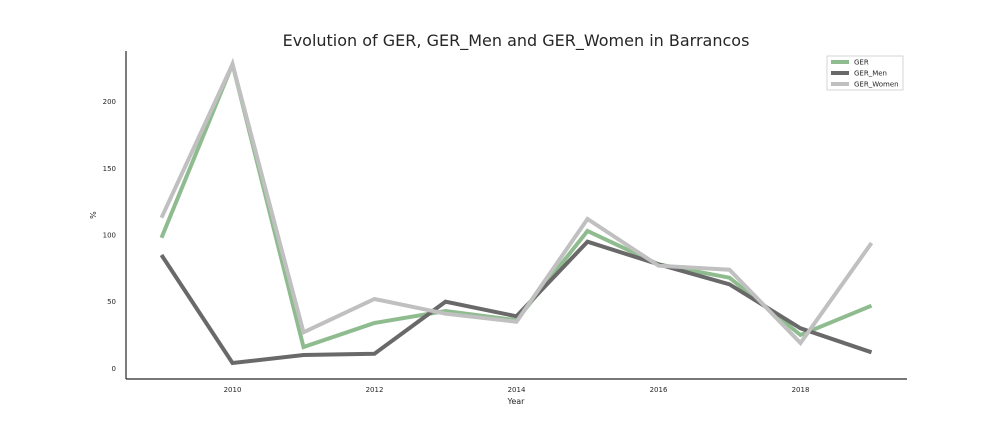 The width and height of the screenshot is (1008, 432). Describe the element at coordinates (516, 401) in the screenshot. I see `x-axis-label: Year` at that location.